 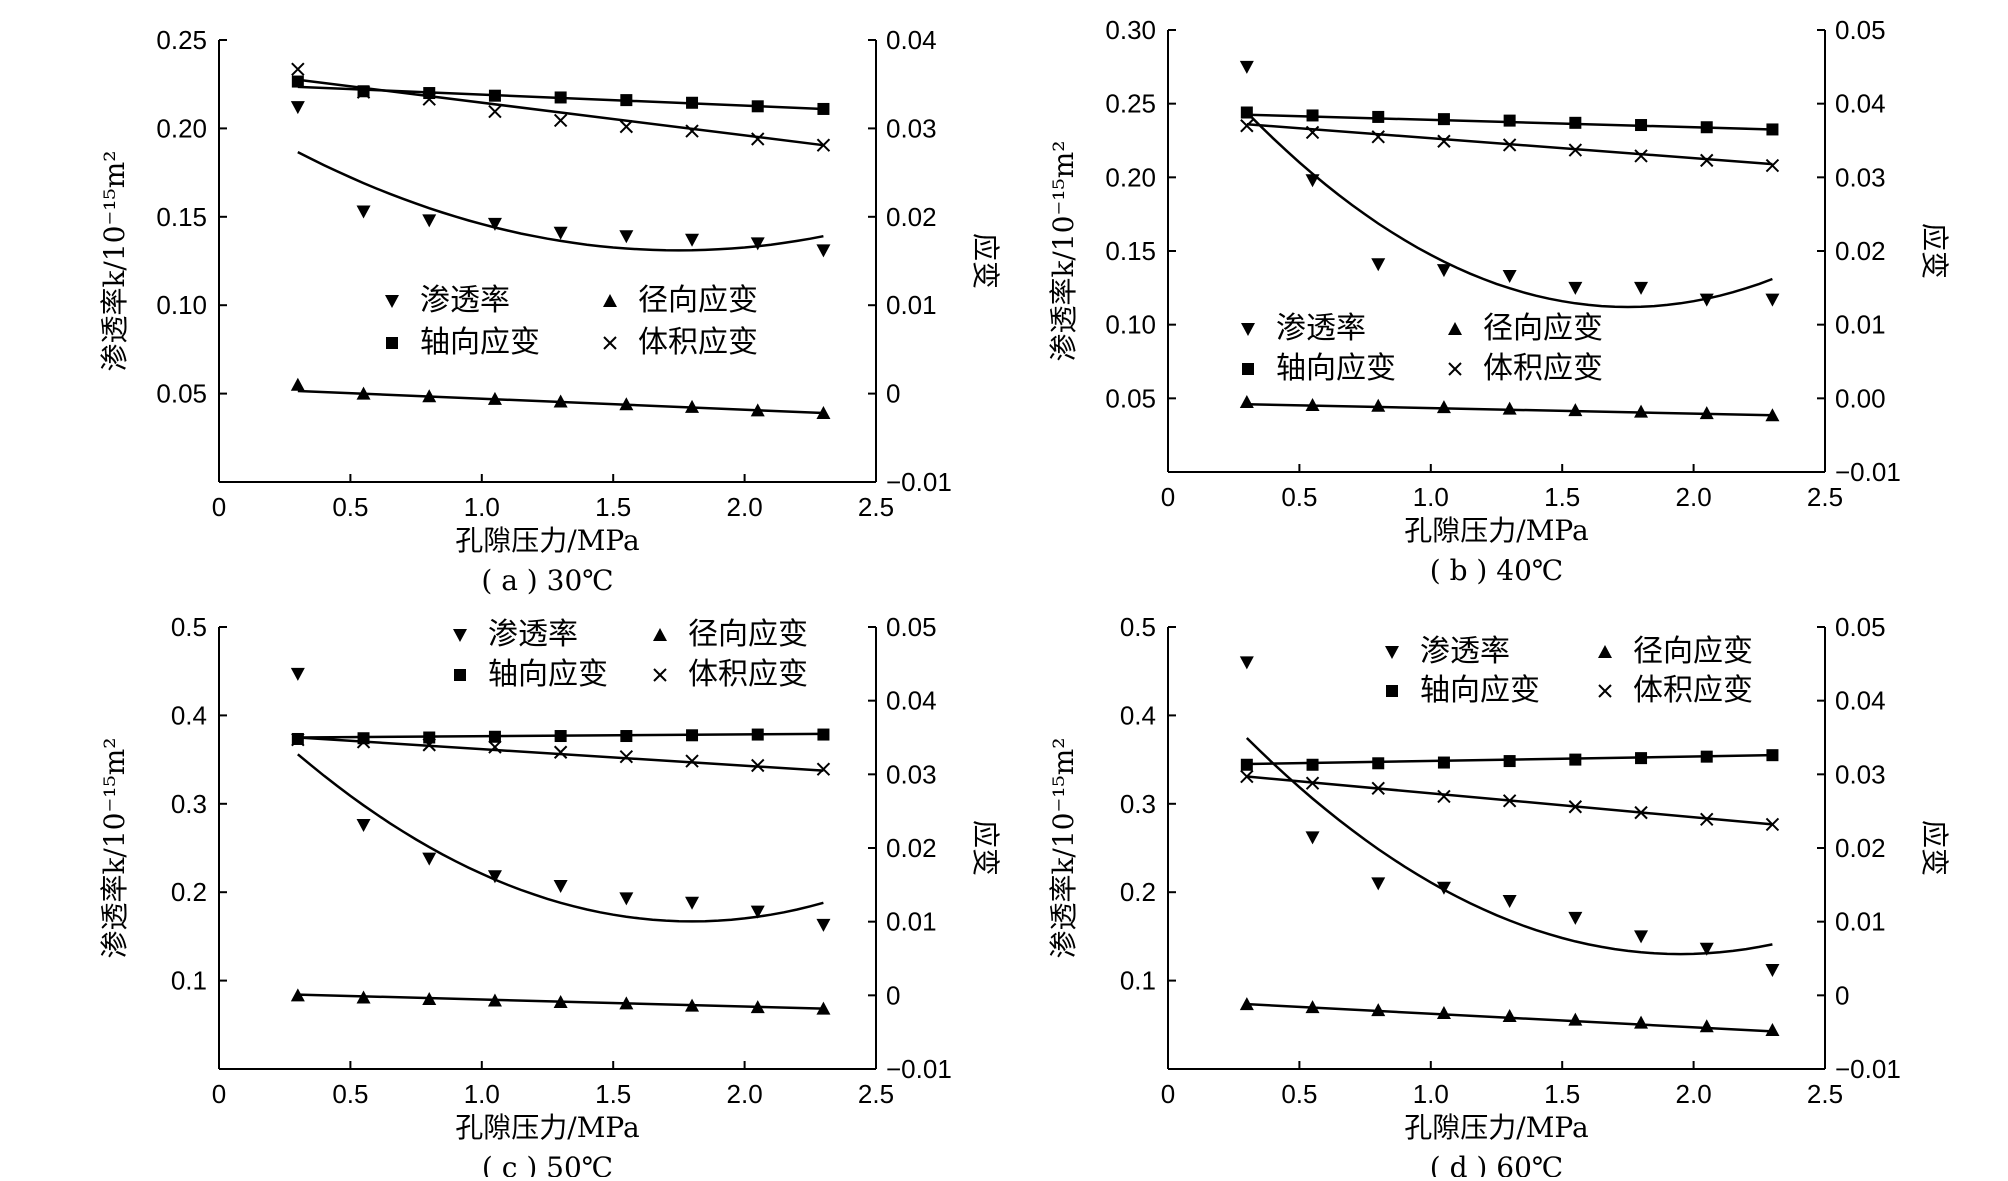 What do you see at coordinates (1496, 570) in the screenshot?
I see `panel-caption: ( b ) 40℃` at bounding box center [1496, 570].